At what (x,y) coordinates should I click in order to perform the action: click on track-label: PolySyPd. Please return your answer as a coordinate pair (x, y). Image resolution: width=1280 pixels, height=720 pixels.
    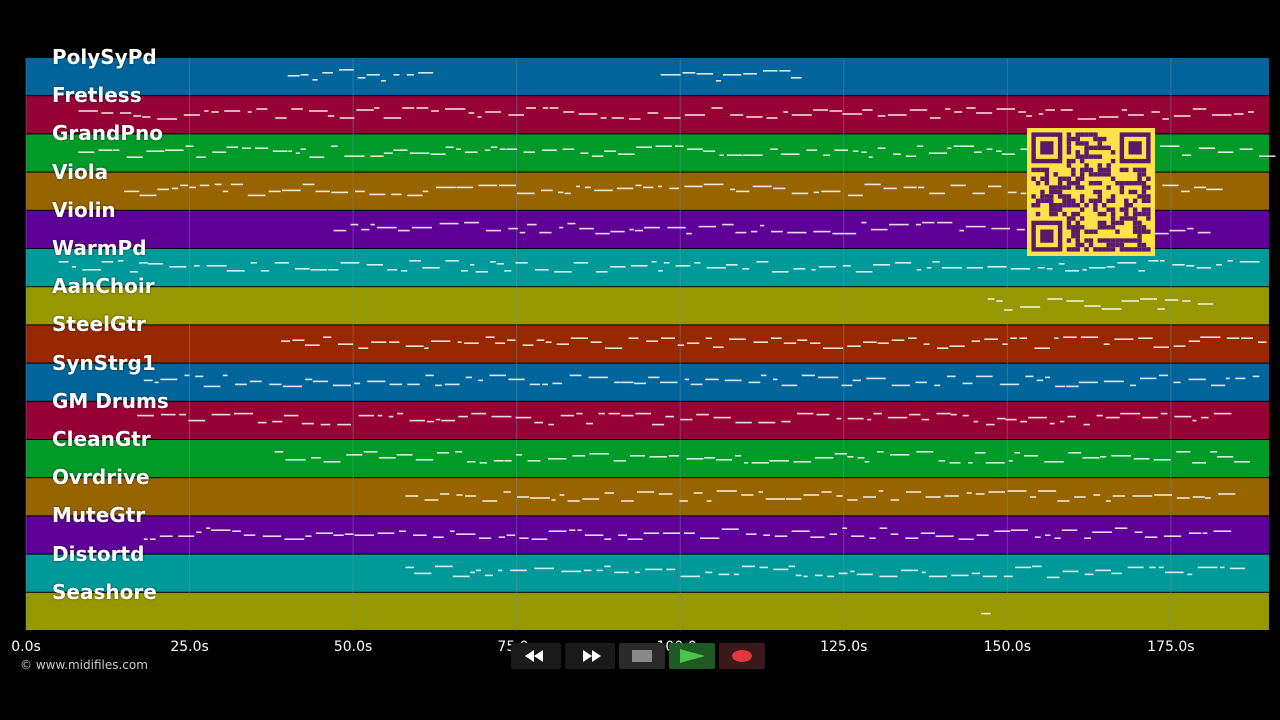
    Looking at the image, I should click on (104, 57).